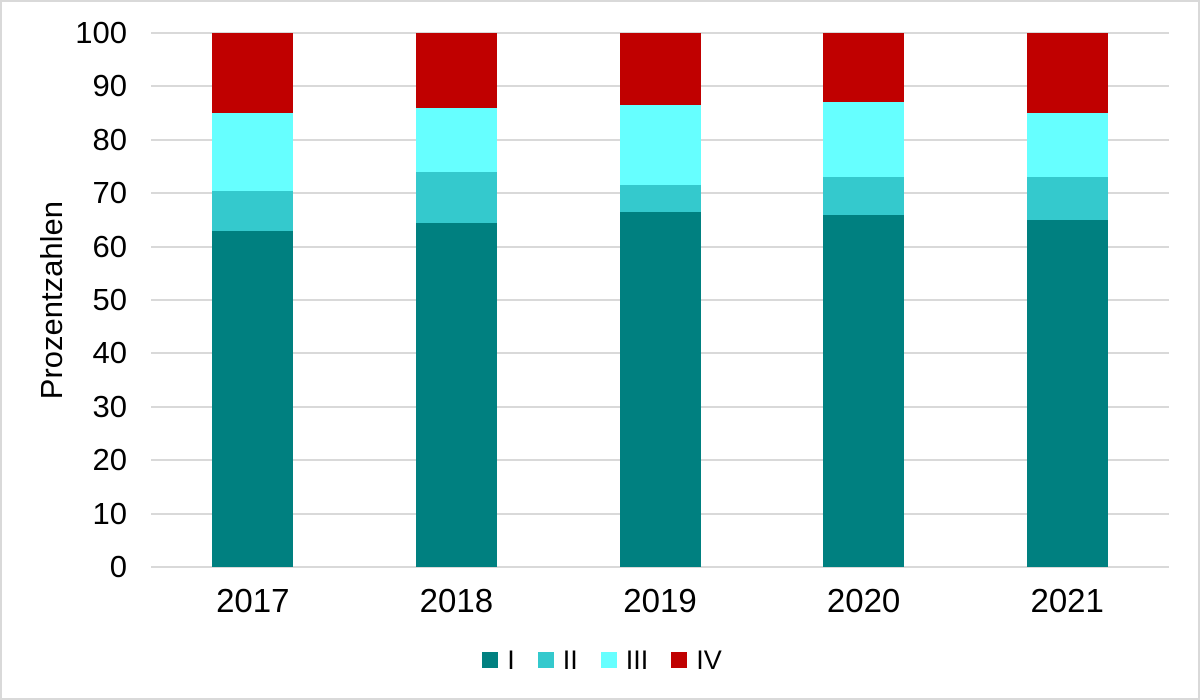 Image resolution: width=1200 pixels, height=700 pixels. Describe the element at coordinates (709, 660) in the screenshot. I see `legend-label-IV: IV` at that location.